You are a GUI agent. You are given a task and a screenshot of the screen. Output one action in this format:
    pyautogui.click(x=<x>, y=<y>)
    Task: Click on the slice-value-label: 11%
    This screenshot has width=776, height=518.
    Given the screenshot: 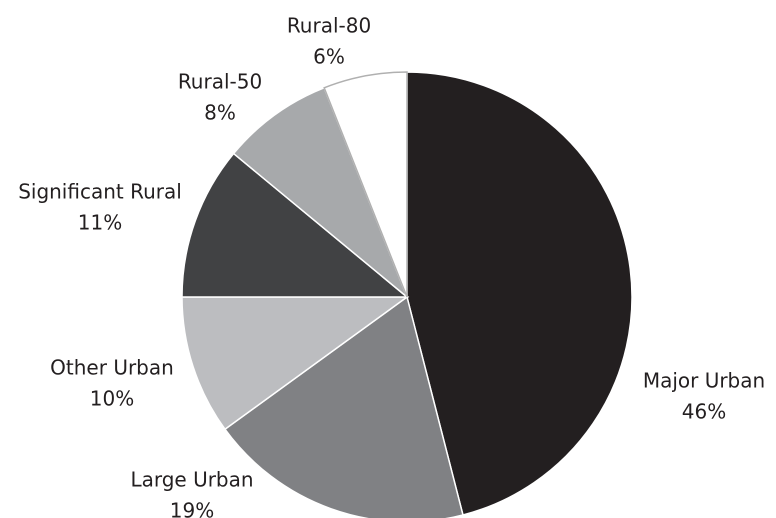 What is the action you would take?
    pyautogui.click(x=100, y=223)
    